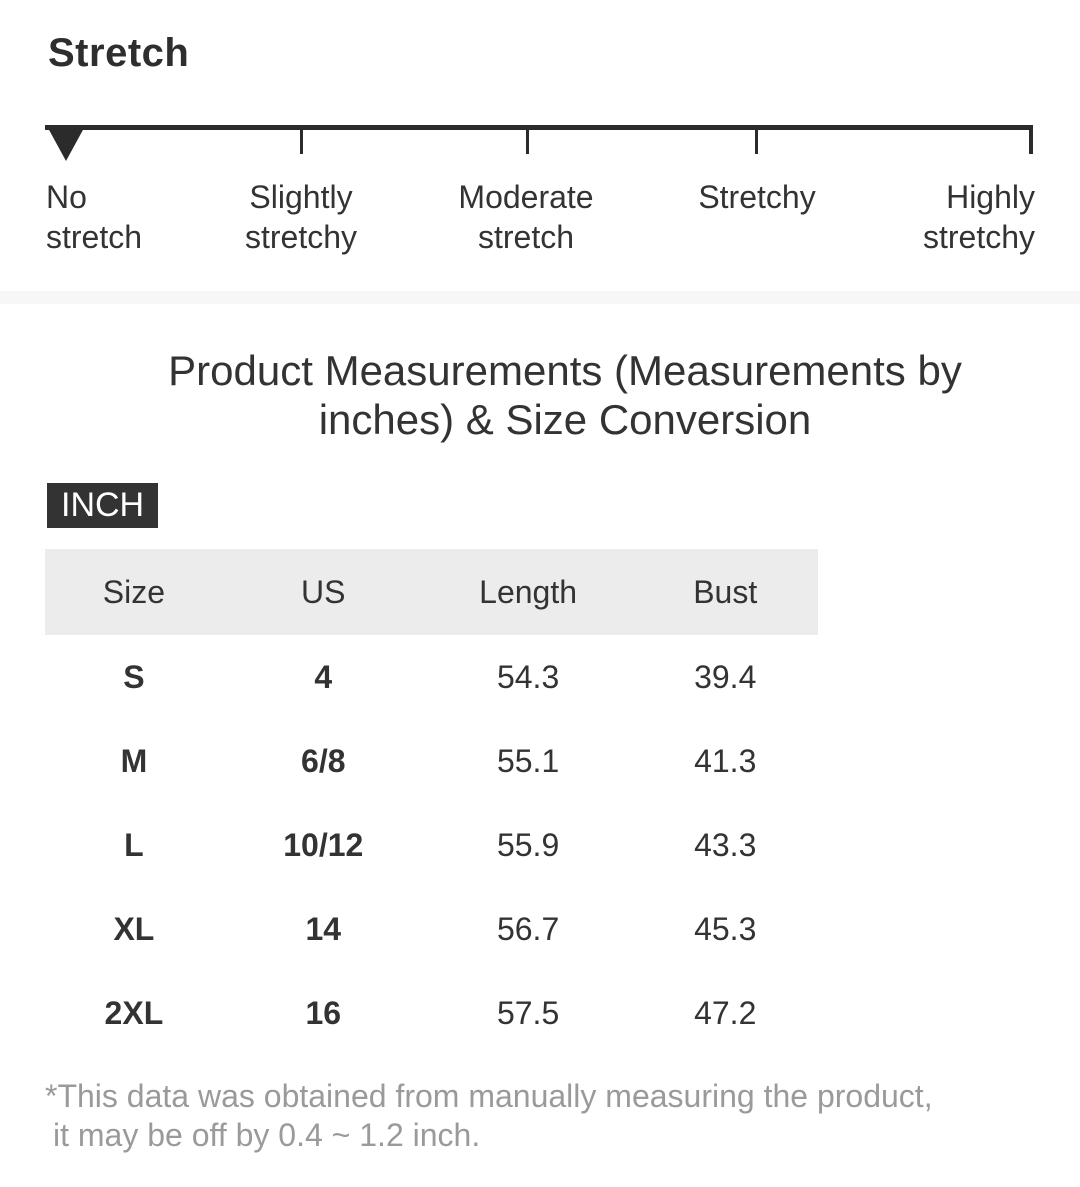 Image resolution: width=1080 pixels, height=1187 pixels. What do you see at coordinates (431, 845) in the screenshot?
I see `table-row: L 10/12 55.9 43.3` at bounding box center [431, 845].